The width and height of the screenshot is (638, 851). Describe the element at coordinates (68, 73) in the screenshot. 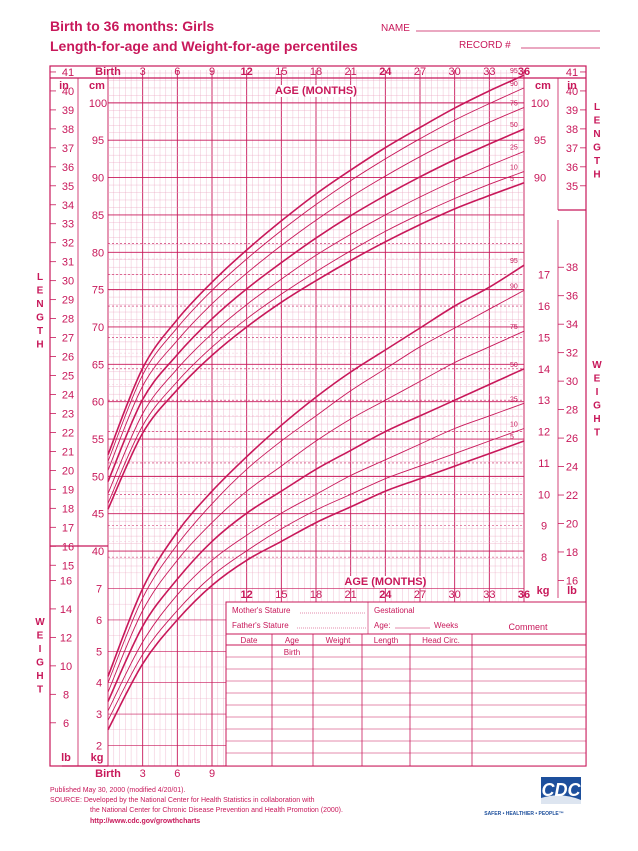

I see `in-label-left: 41` at that location.